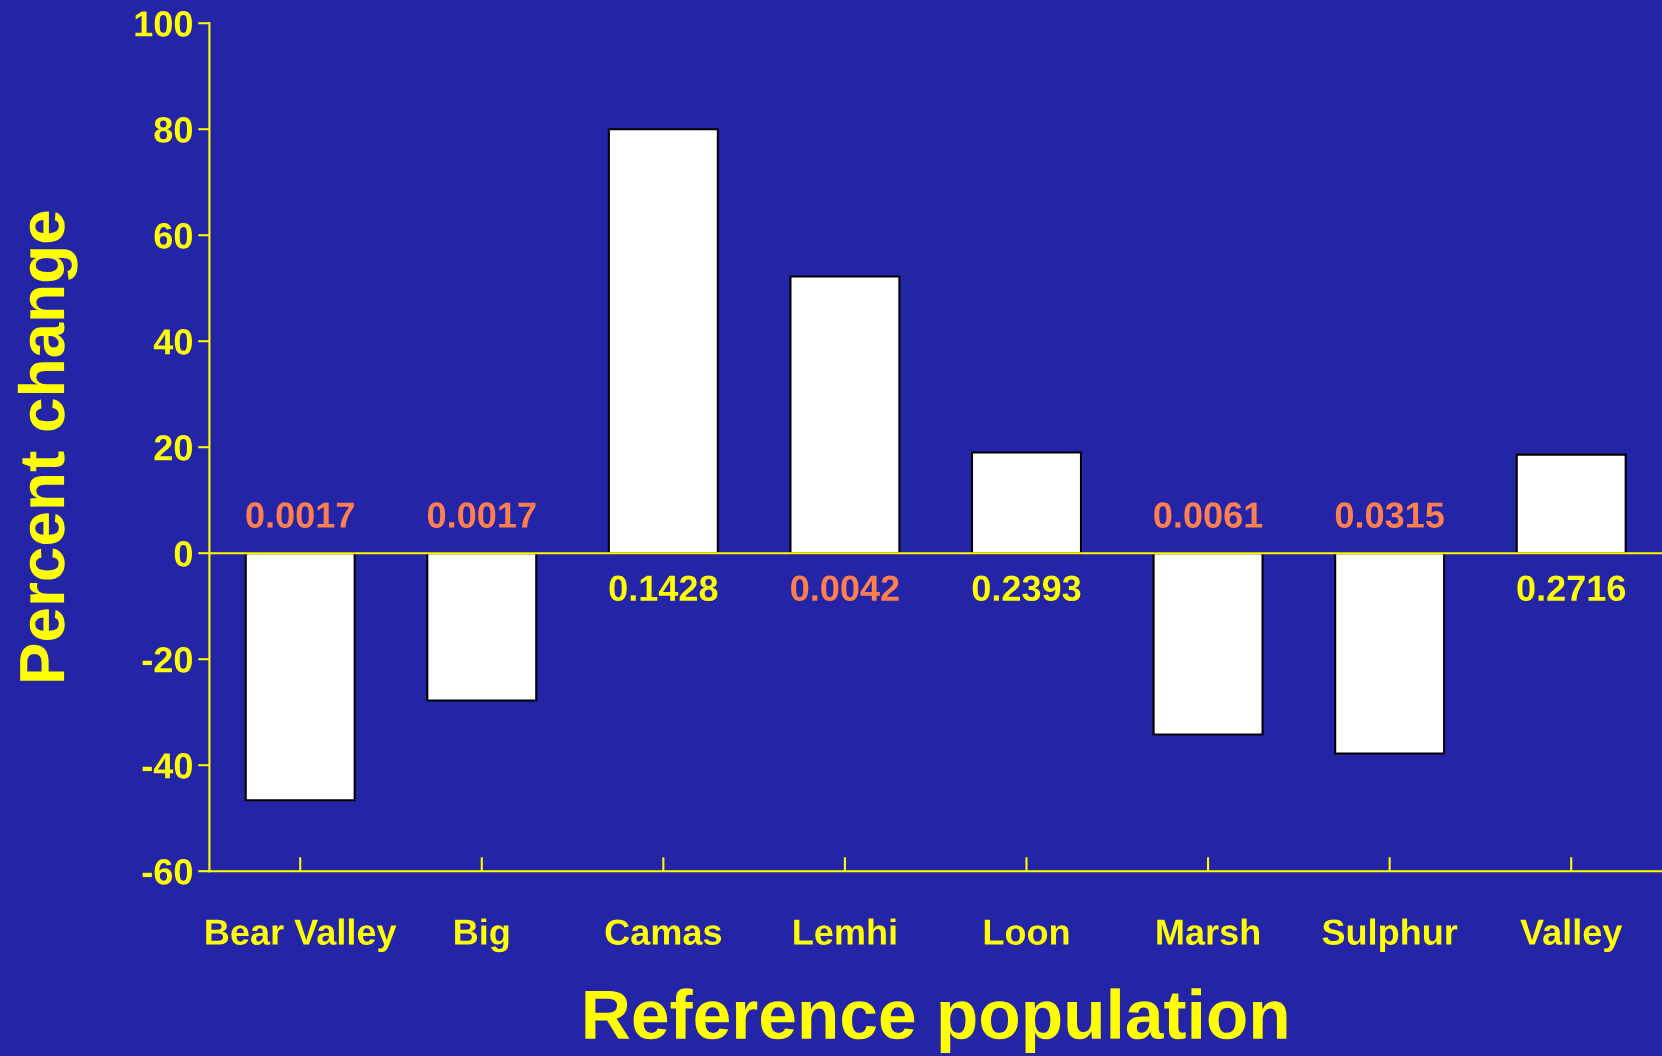 This screenshot has height=1056, width=1662. Describe the element at coordinates (1026, 932) in the screenshot. I see `x-tick-label: Loon` at that location.